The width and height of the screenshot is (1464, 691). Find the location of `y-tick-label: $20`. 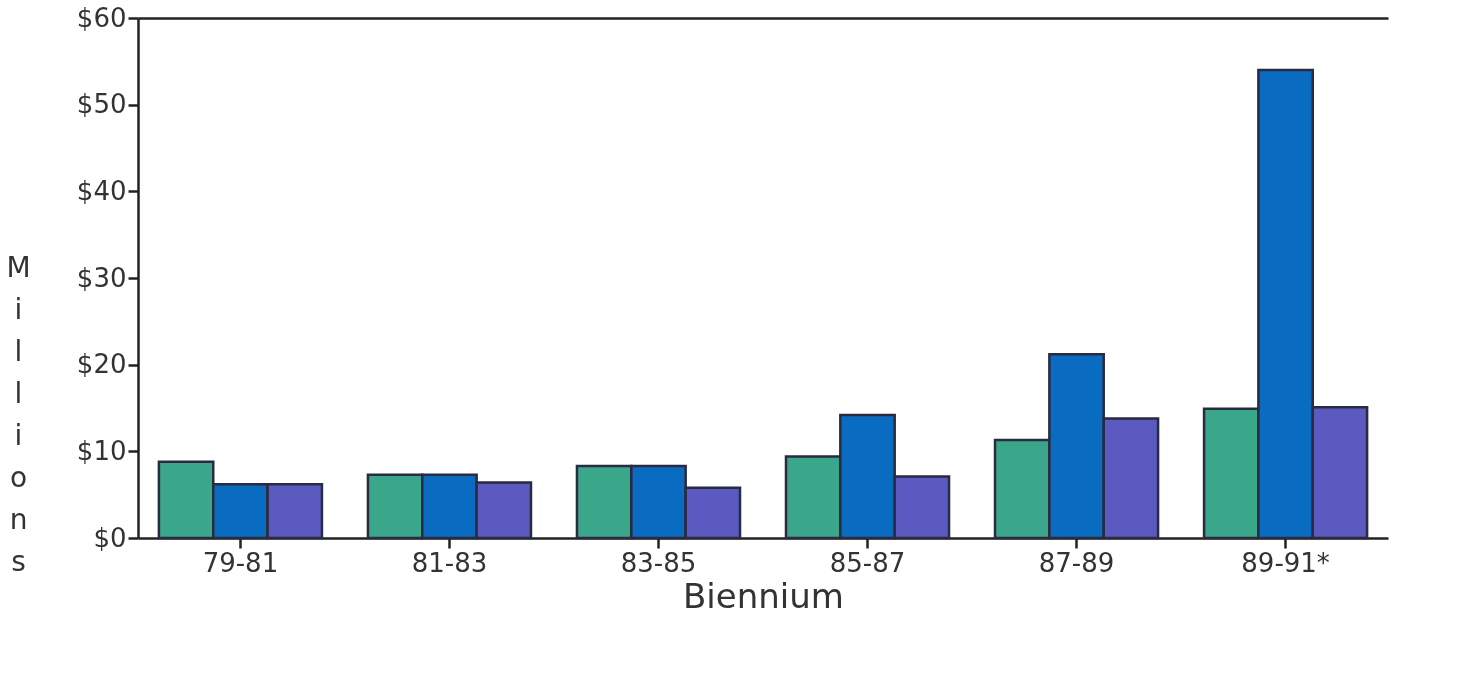

y-tick-label: $20 is located at coordinates (101, 364).